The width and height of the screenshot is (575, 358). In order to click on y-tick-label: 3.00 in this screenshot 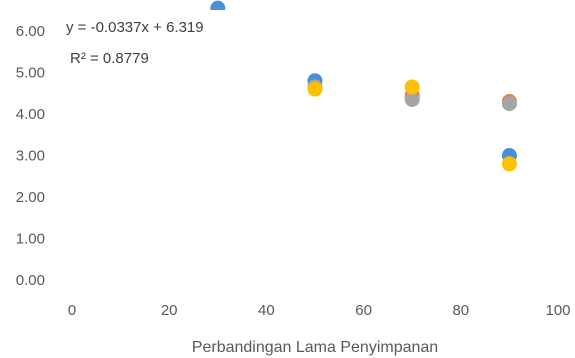, I will do `click(30, 156)`.